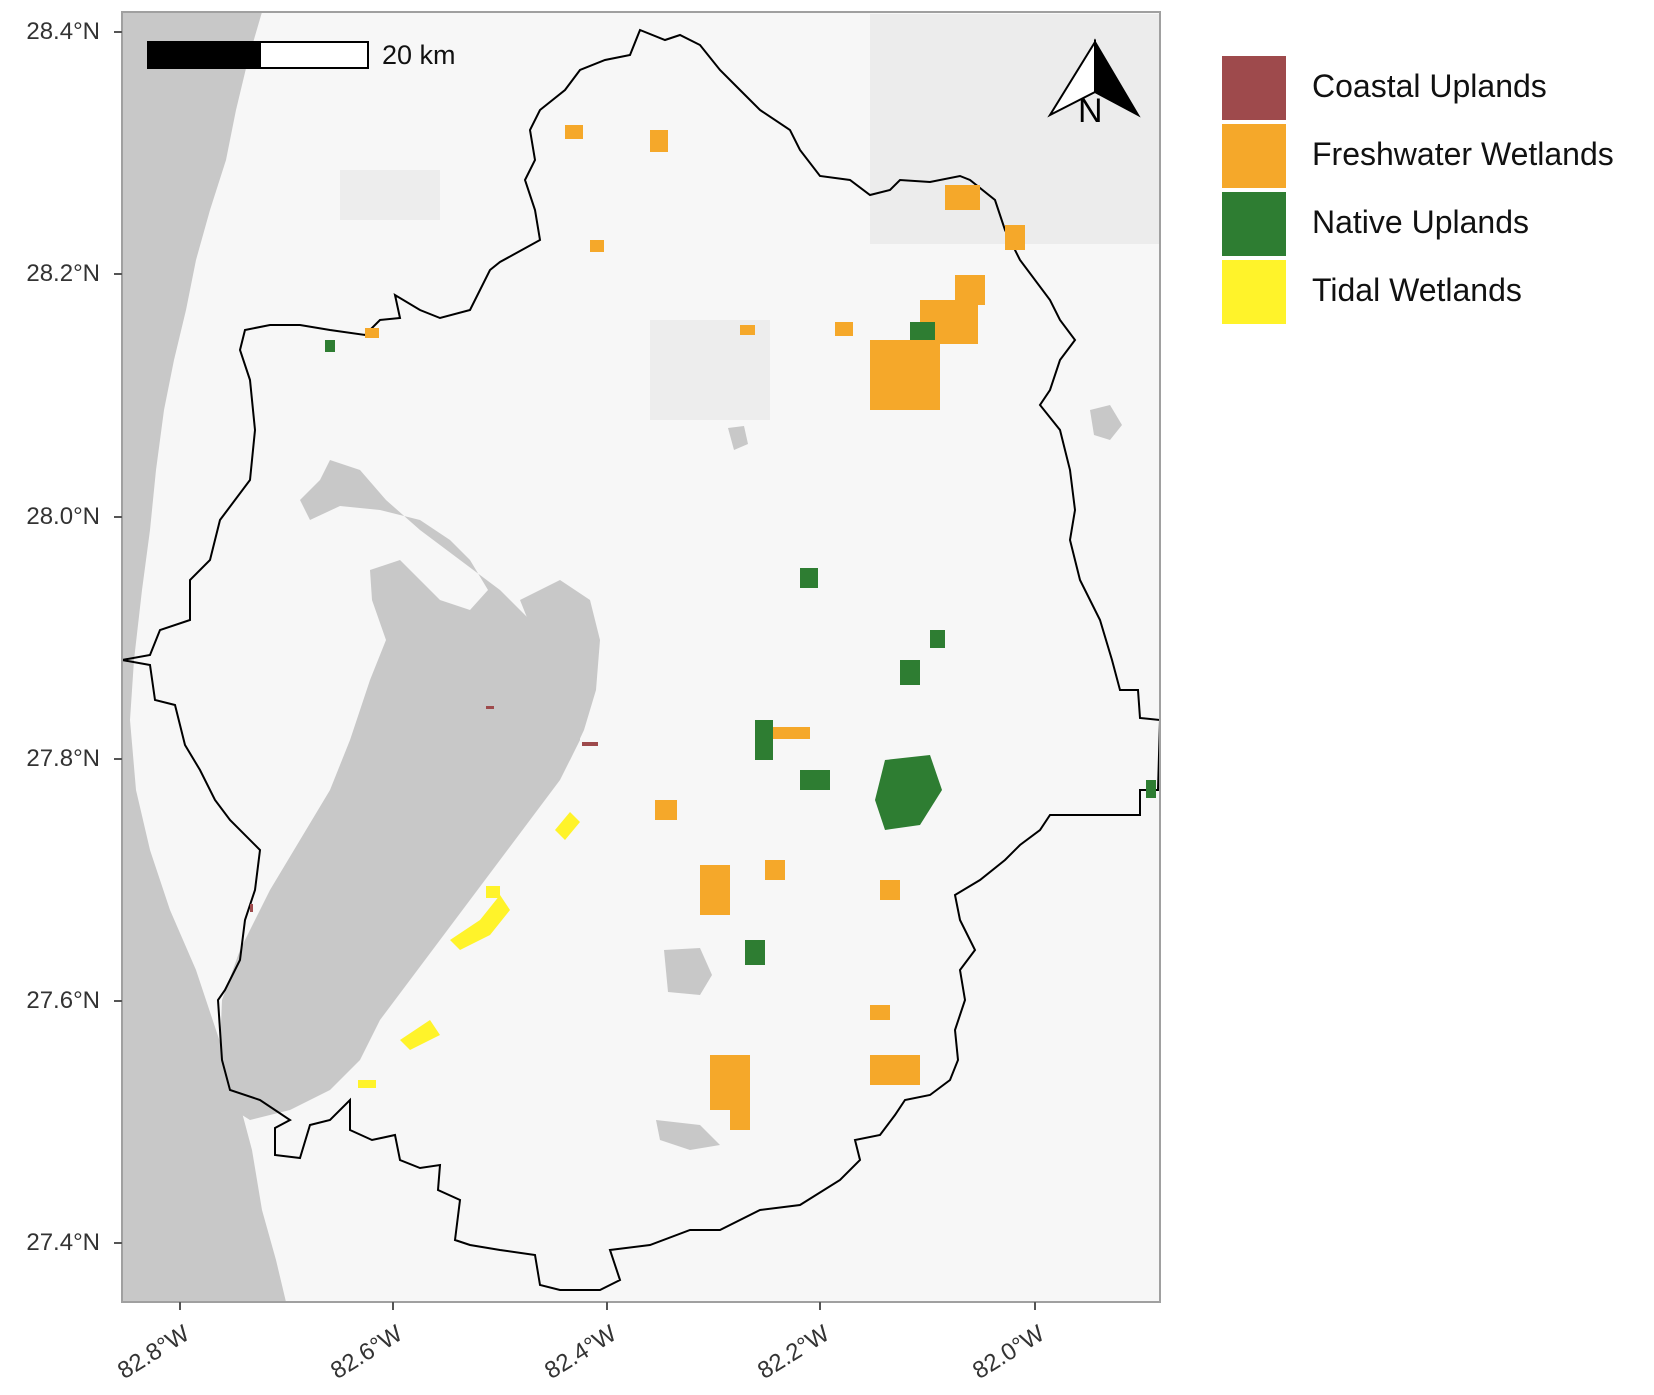  Describe the element at coordinates (118, 637) in the screenshot. I see `y-axis-ticks` at that location.